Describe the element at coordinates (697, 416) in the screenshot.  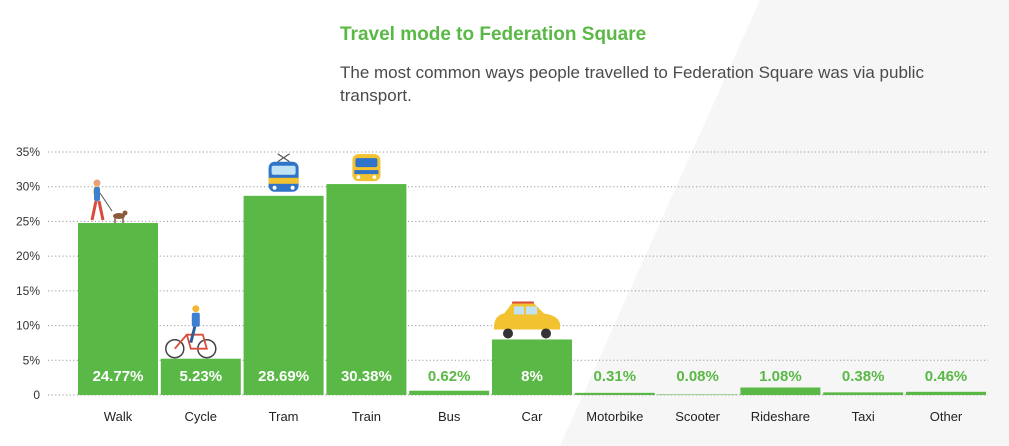
I see `x-tick-label: Scooter` at that location.